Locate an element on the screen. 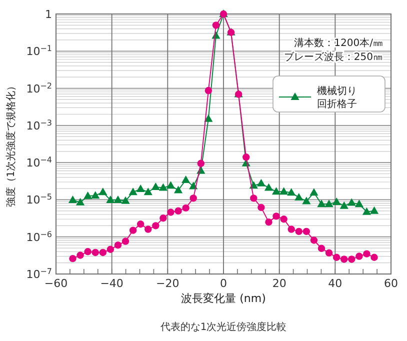 This screenshot has height=341, width=407. y-tick-label: 10$^{−1}$ is located at coordinates (39, 51).